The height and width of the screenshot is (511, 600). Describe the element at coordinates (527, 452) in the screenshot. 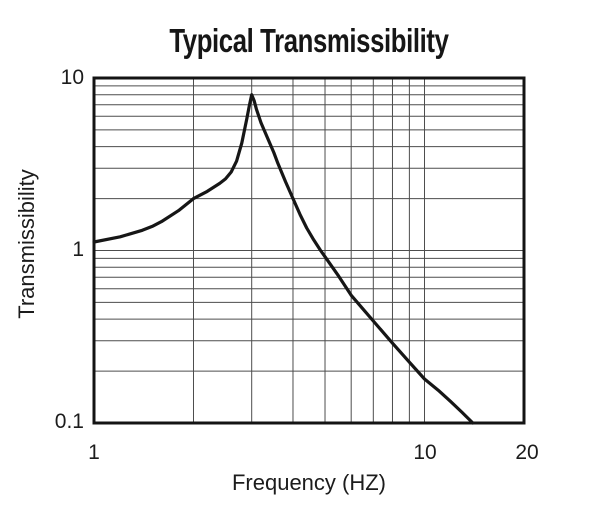

I see `x-tick-20: 20` at that location.